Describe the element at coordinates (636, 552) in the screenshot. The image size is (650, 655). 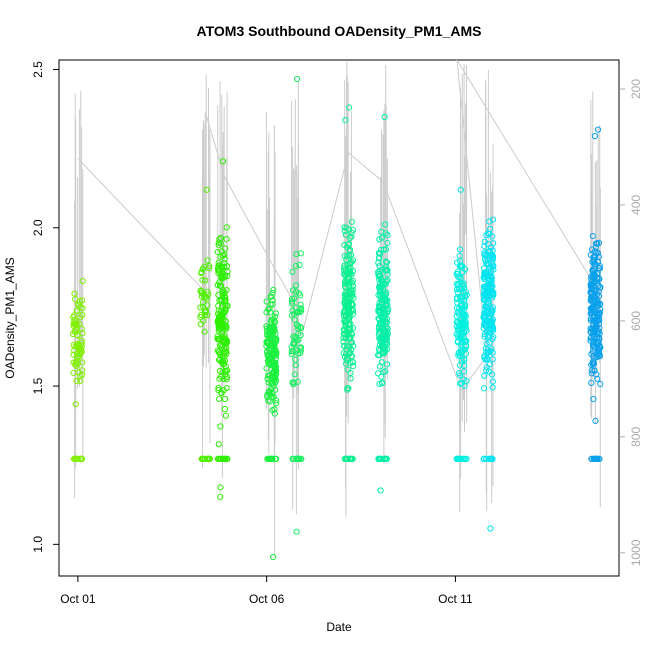
I see `y2-tick-label: 1000` at that location.